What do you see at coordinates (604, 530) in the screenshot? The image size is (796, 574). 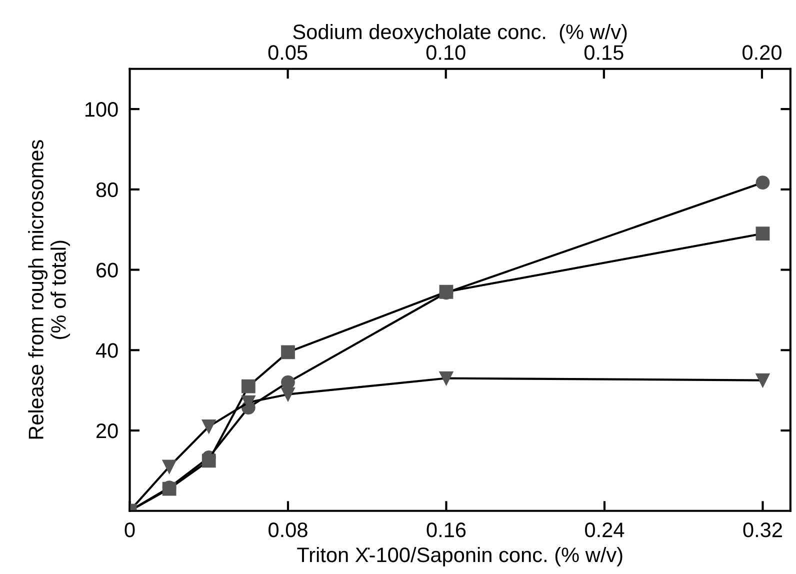 I see `x-tick-label: 0.24` at bounding box center [604, 530].